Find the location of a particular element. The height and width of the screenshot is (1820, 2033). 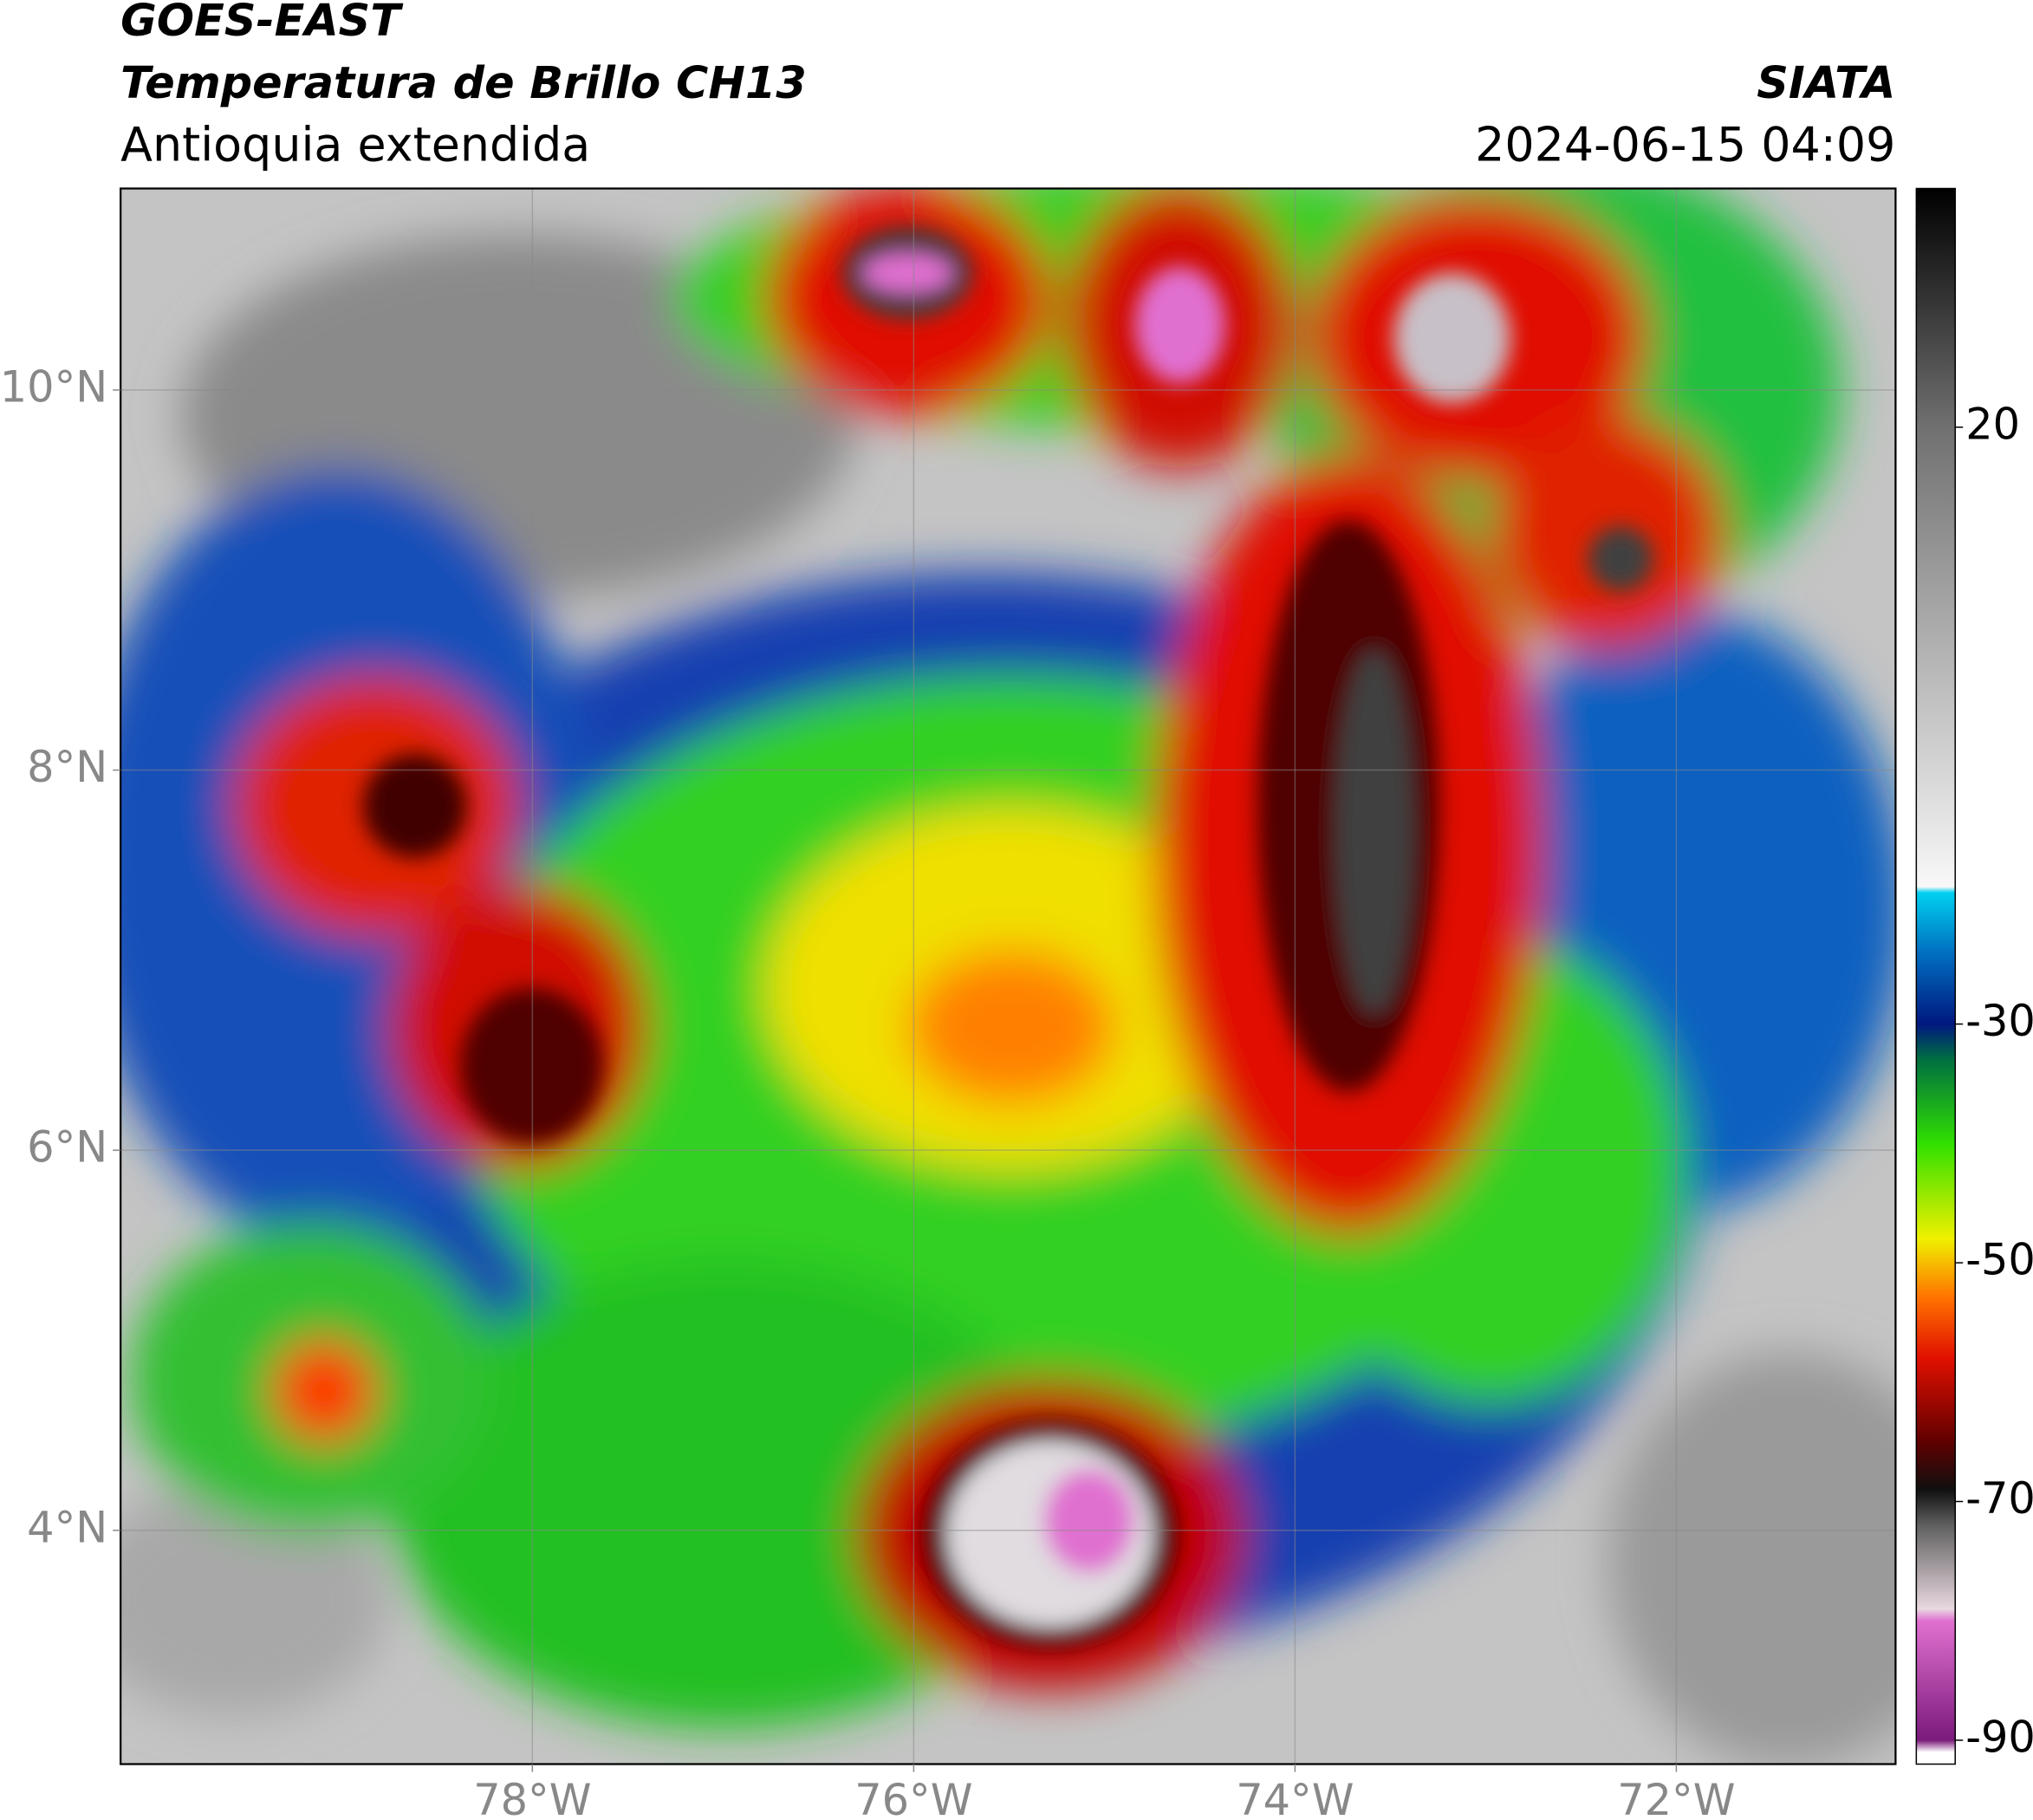

product: Temperatura de Brillo CH13 is located at coordinates (464, 83).